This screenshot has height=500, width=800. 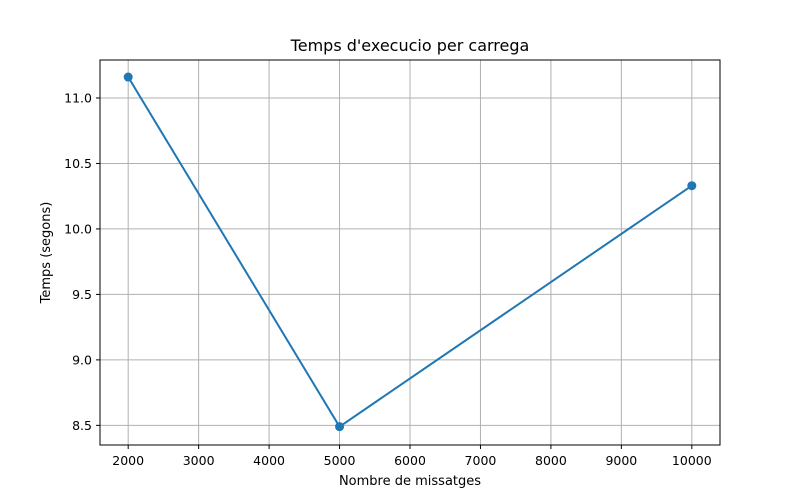 I want to click on x-tick-label: 6000, so click(x=410, y=460).